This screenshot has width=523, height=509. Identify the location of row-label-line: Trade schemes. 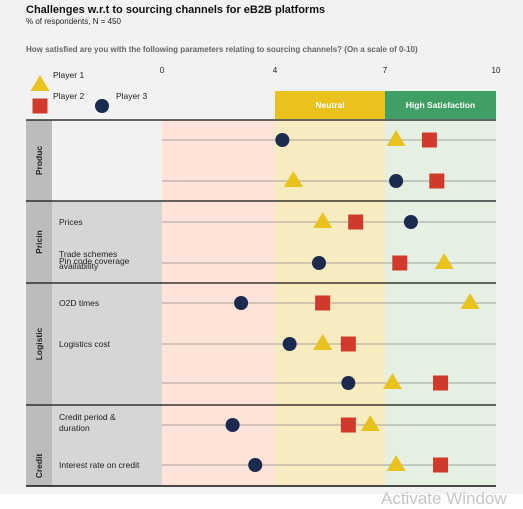
(88, 254).